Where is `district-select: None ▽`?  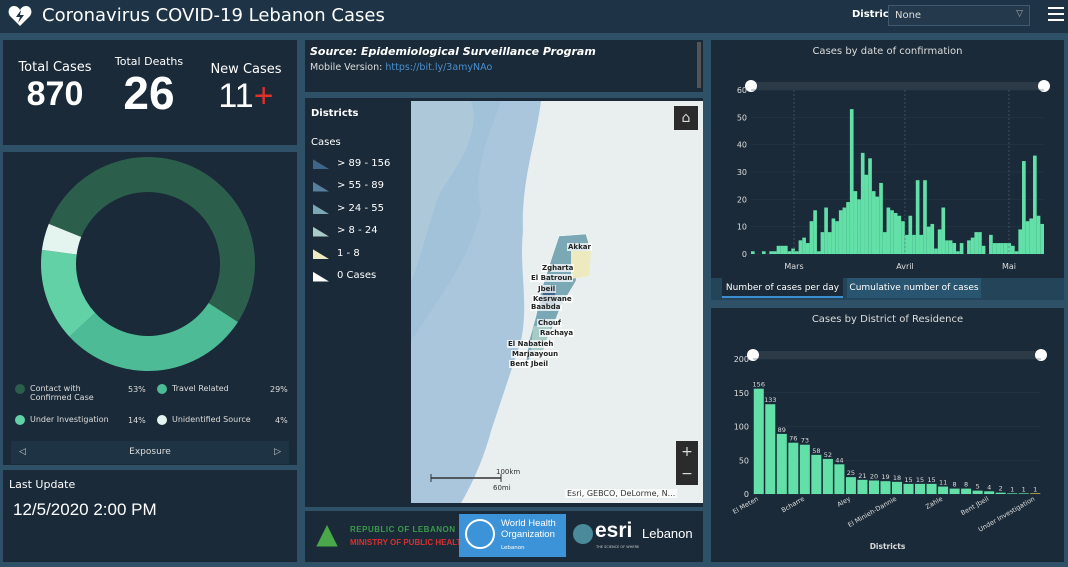
district-select: None ▽ is located at coordinates (959, 15).